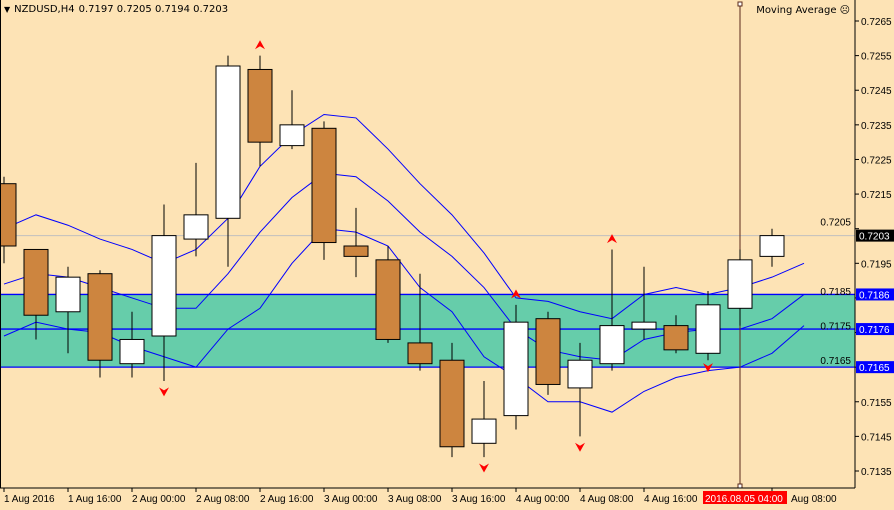 The height and width of the screenshot is (510, 894). Describe the element at coordinates (876, 437) in the screenshot. I see `y-tick-label: 0.7145` at that location.